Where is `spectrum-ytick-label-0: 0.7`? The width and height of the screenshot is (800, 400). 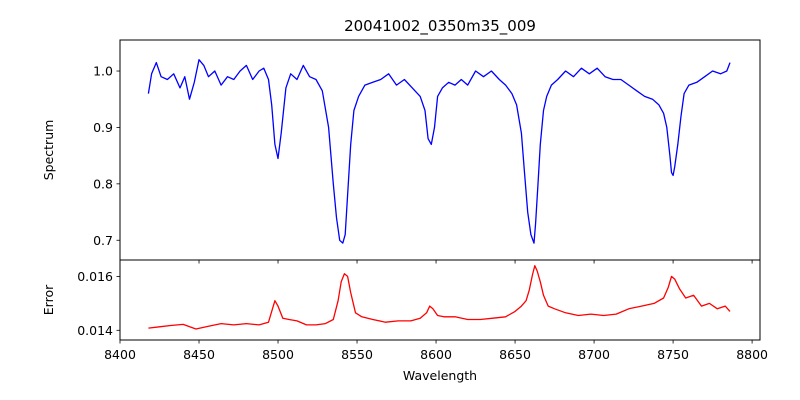 spectrum-ytick-label-0: 0.7 is located at coordinates (103, 240).